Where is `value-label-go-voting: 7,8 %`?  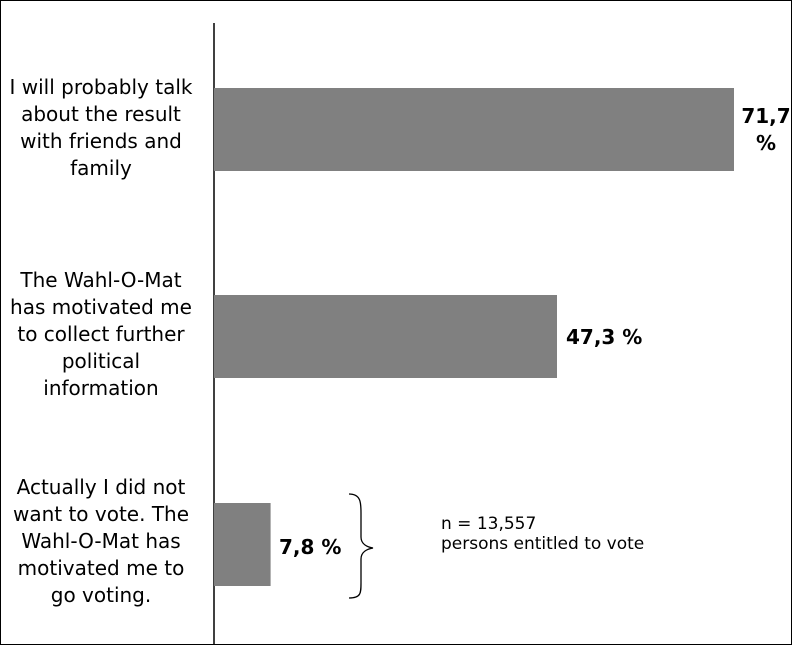
value-label-go-voting: 7,8 % is located at coordinates (310, 547).